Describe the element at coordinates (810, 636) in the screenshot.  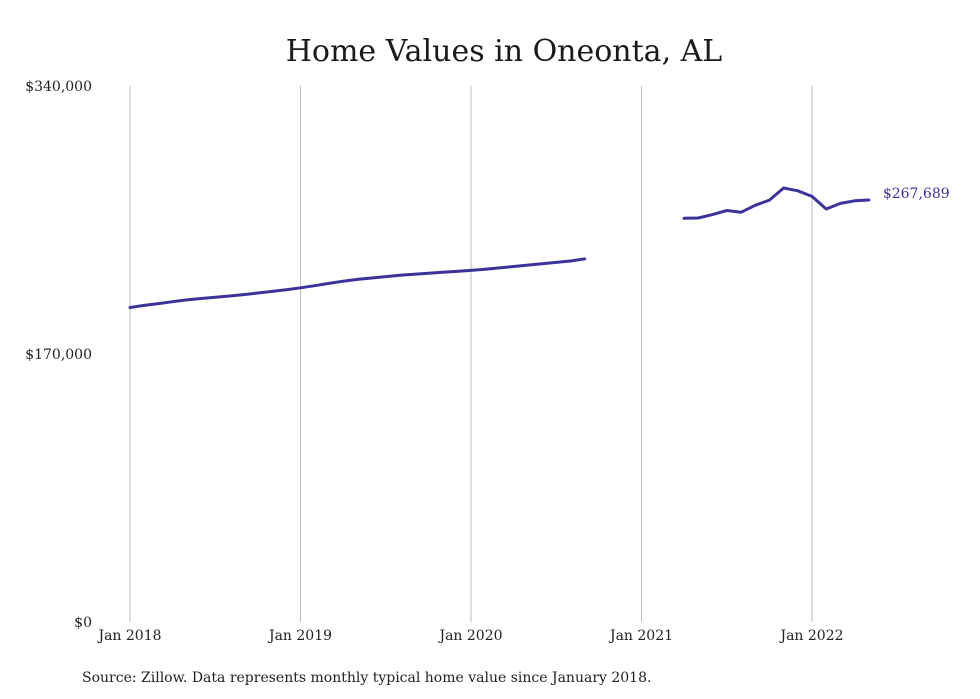
I see `x-tick-label: Jan 2022` at that location.